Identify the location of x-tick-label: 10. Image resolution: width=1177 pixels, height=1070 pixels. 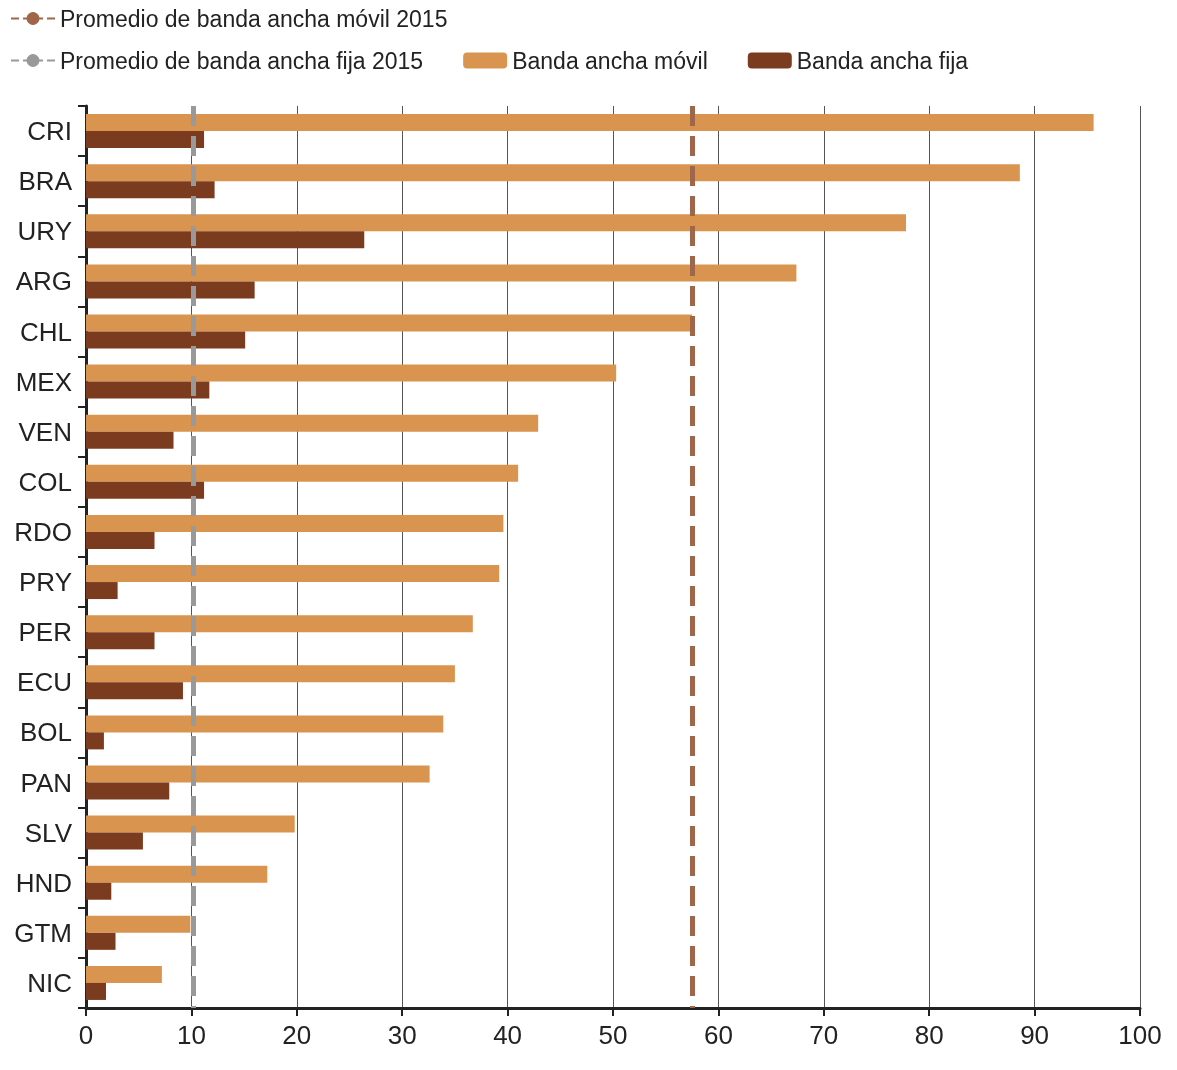
(191, 1035).